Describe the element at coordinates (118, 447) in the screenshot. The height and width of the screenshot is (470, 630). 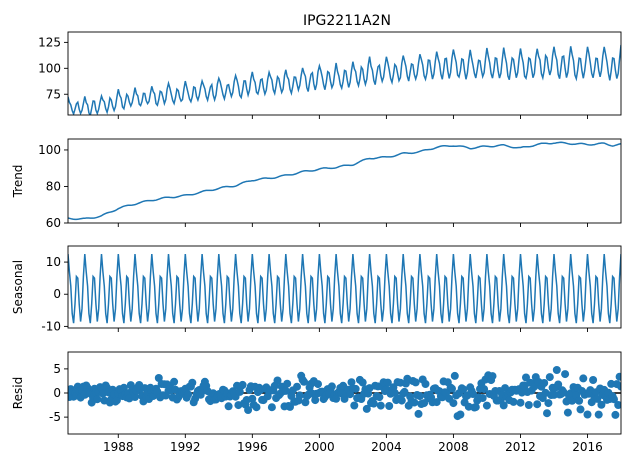
I see `x-tick-label: 1988` at that location.